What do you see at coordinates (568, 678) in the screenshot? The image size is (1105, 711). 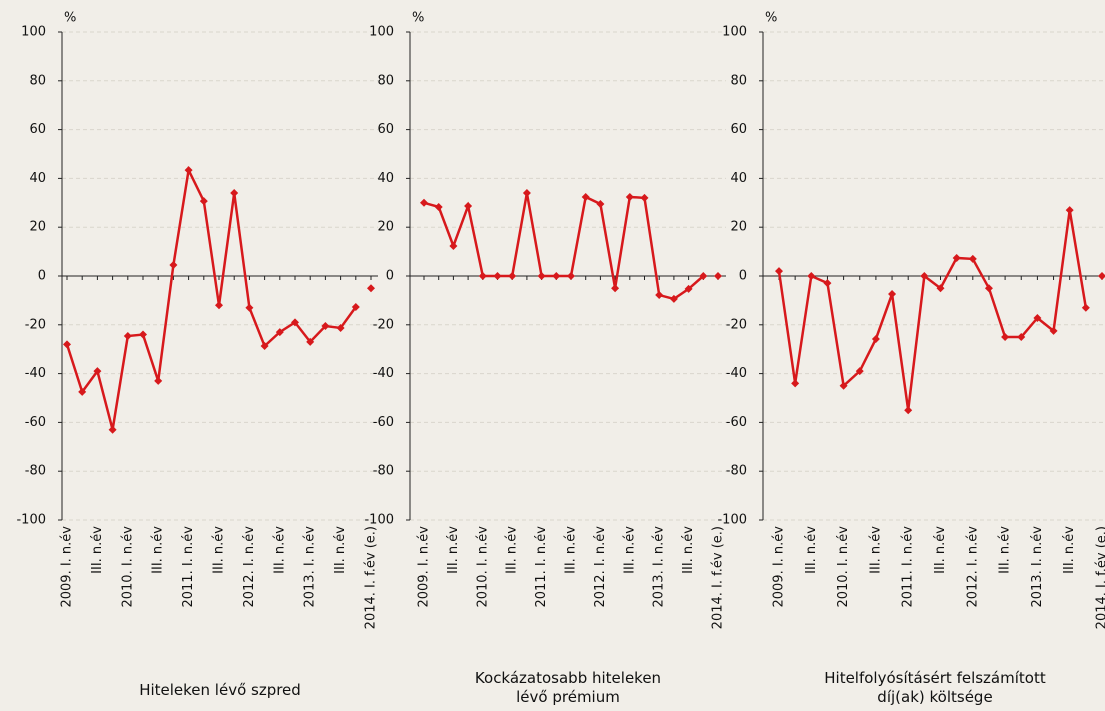 I see `title-line: Kockázatosabb hiteleken` at bounding box center [568, 678].